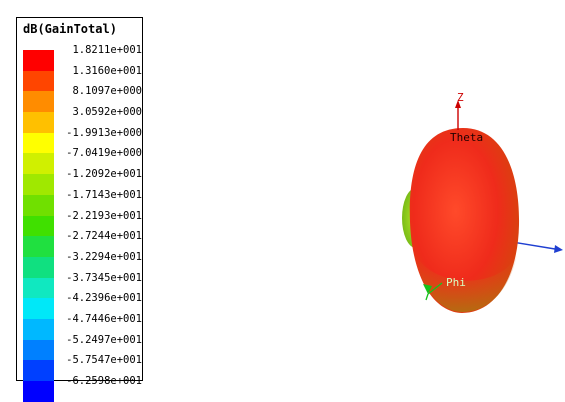  Describe the element at coordinates (70, 29) in the screenshot. I see `legend-title: dB(GainTotal)` at that location.